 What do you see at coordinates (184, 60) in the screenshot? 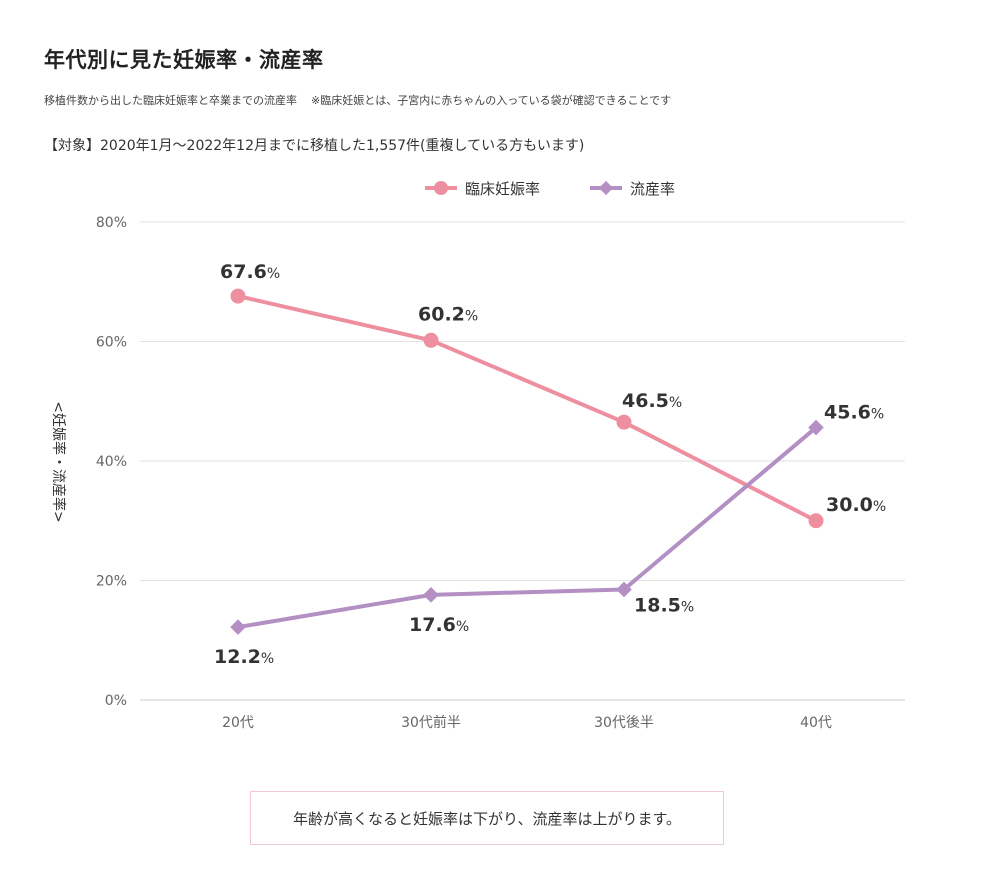
I see `chart-title: 年代別に見た妊娠率・流産率` at bounding box center [184, 60].